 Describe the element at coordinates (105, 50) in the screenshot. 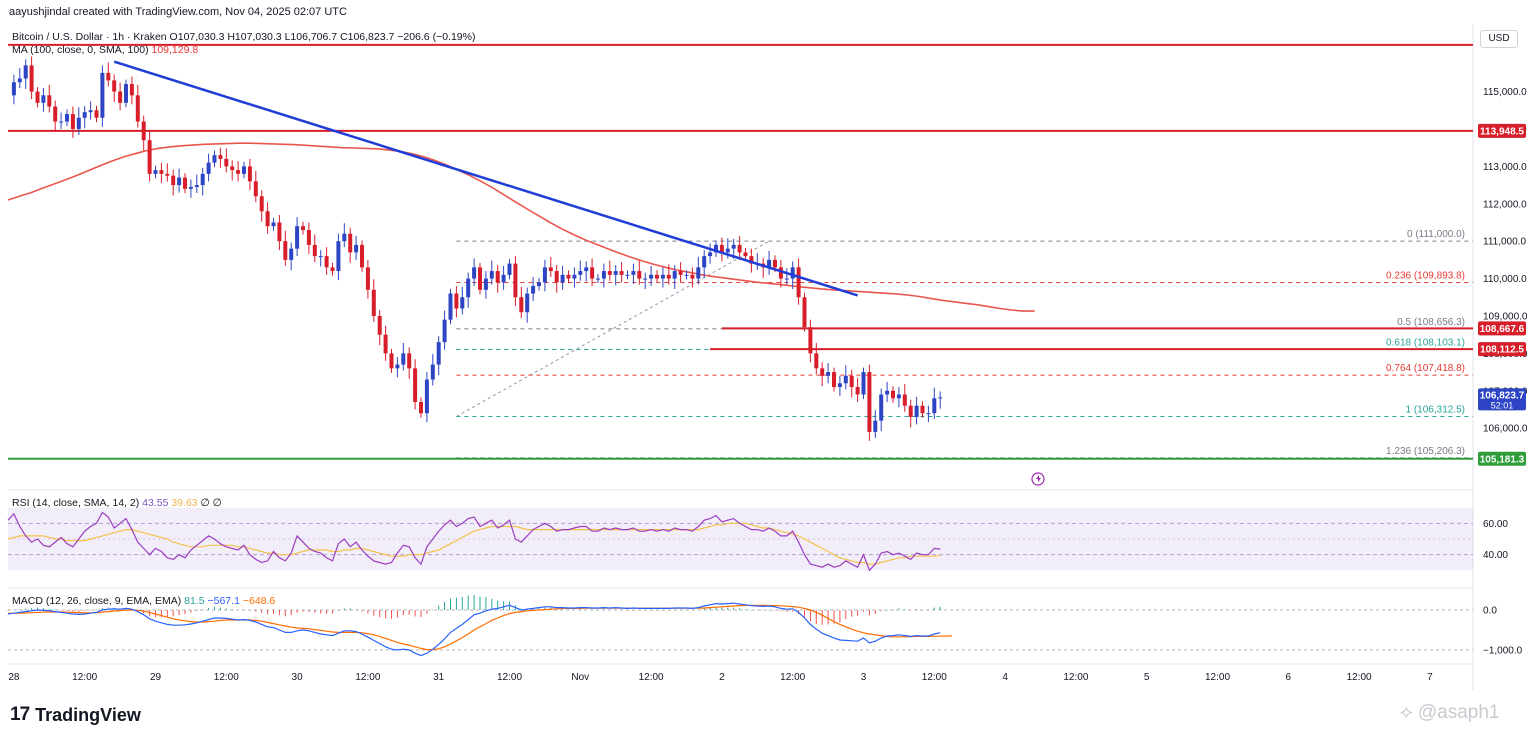

I see `ma-legend: MA (100, close, 0, SMA, 100) 109,129.8` at that location.